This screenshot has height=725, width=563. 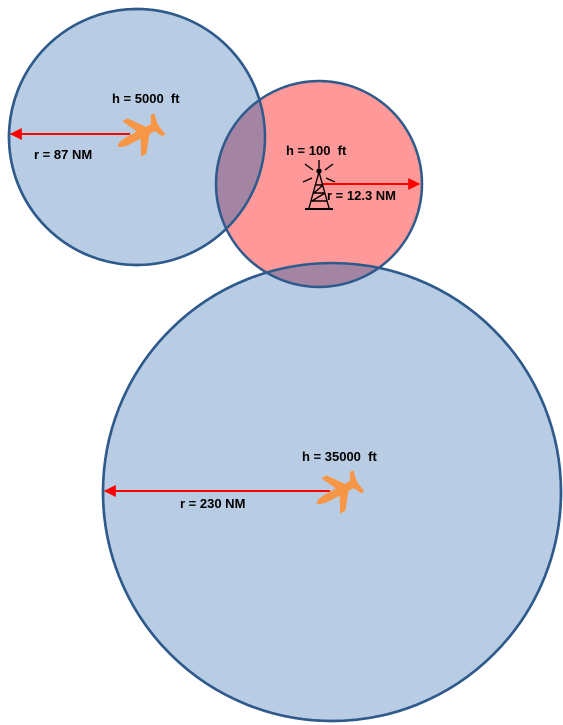 What do you see at coordinates (94, 127) in the screenshot?
I see `small-aircraft-group: h = 5000 ft r = 87 NM` at bounding box center [94, 127].